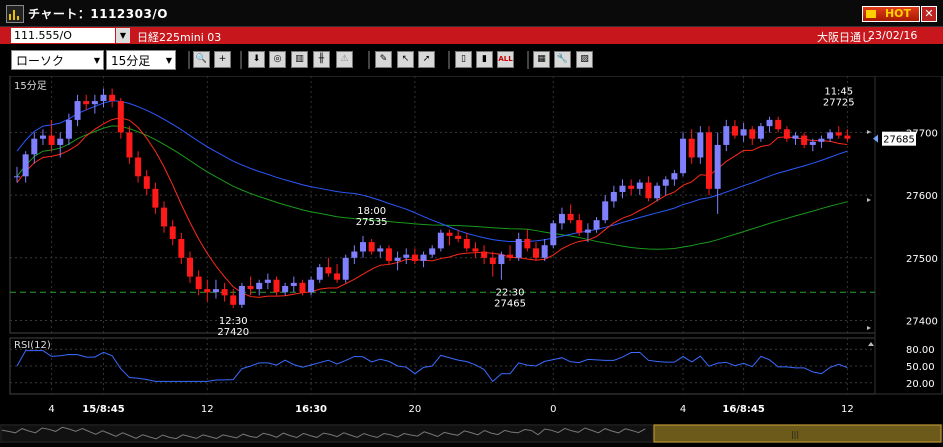 Image resolution: width=943 pixels, height=447 pixels. Describe the element at coordinates (179, 37) in the screenshot. I see `symbol-name: 日経225mini 03` at that location.